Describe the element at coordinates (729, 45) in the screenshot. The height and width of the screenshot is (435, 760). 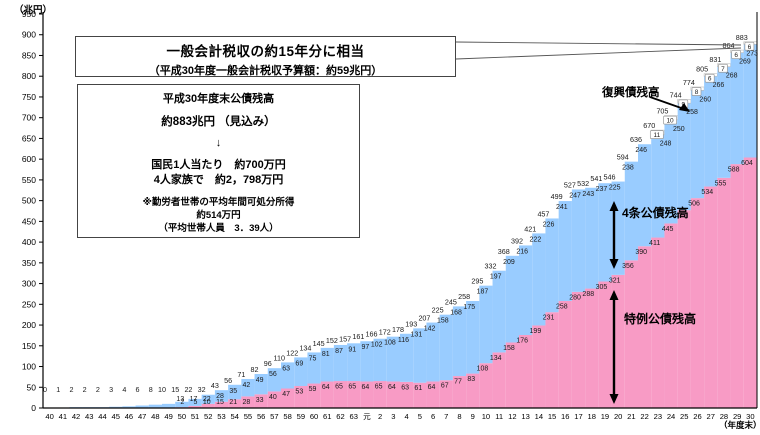
I see `svg-text: 864` at that location.